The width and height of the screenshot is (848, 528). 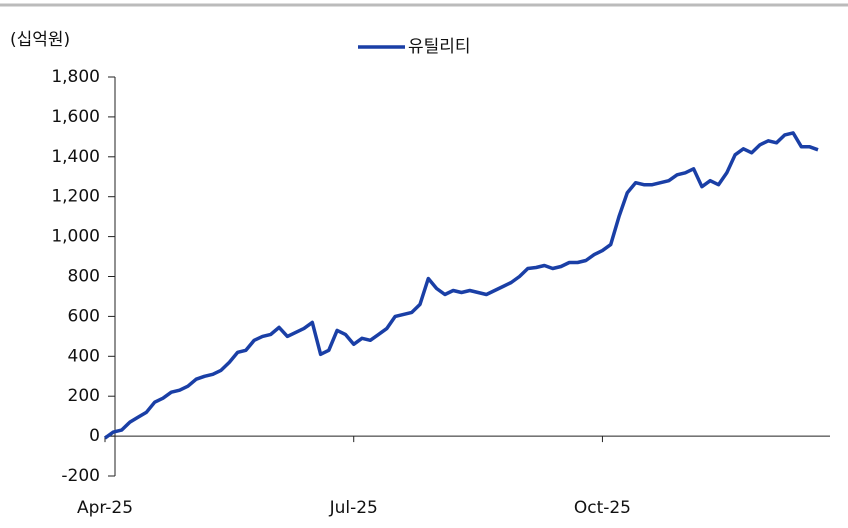 I want to click on y-tick-label: 600, so click(x=84, y=316).